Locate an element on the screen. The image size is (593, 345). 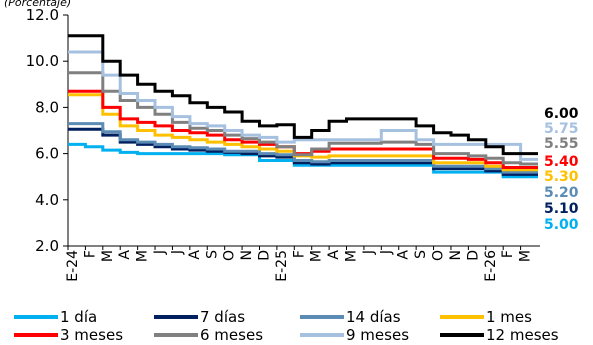
legend-label: 14 días is located at coordinates (373, 317).